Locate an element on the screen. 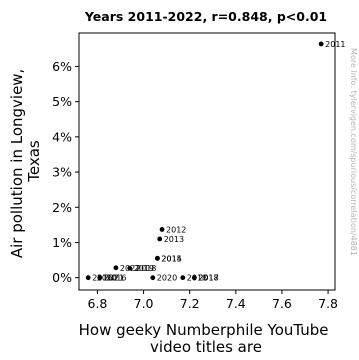  x-axis-label-line-2: video titles are is located at coordinates (206, 347).